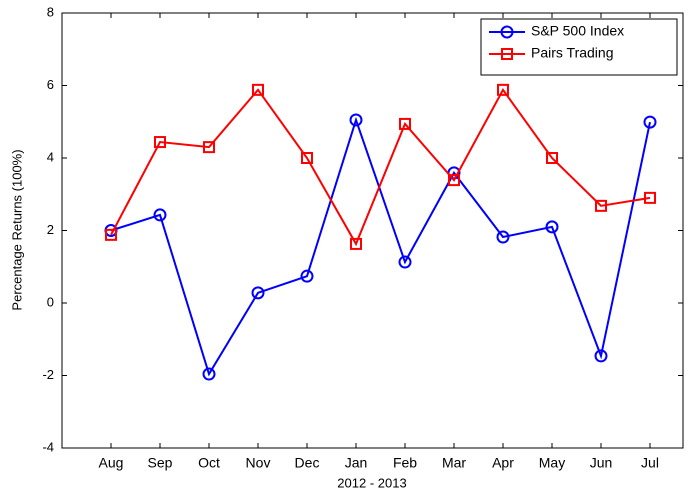  What do you see at coordinates (601, 463) in the screenshot?
I see `x-tick-label: Jun` at bounding box center [601, 463].